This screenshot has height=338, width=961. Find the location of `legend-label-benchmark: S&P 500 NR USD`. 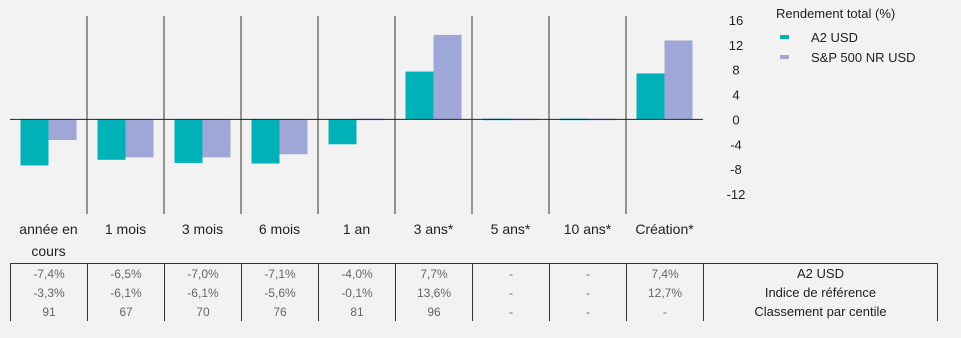

legend-label-benchmark: S&P 500 NR USD is located at coordinates (863, 57).